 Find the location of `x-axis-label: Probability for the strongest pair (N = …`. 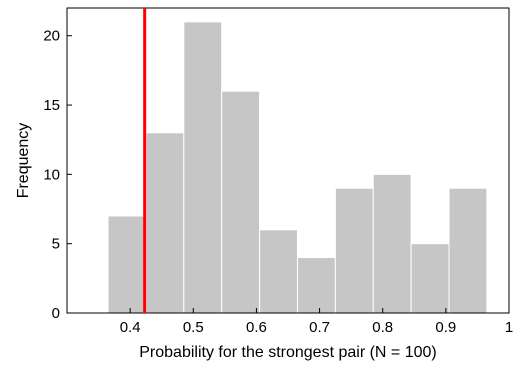

x-axis-label: Probability for the strongest pair (N = … is located at coordinates (287, 352).